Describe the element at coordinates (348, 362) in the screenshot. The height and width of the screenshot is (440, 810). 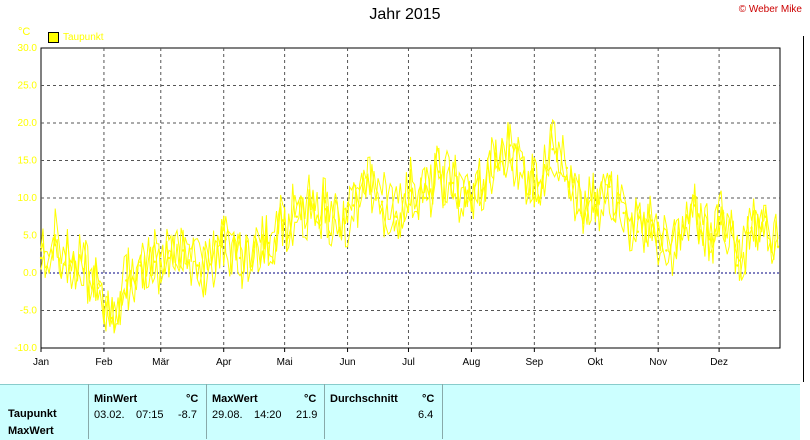
I see `x-tick-label: Jun` at that location.